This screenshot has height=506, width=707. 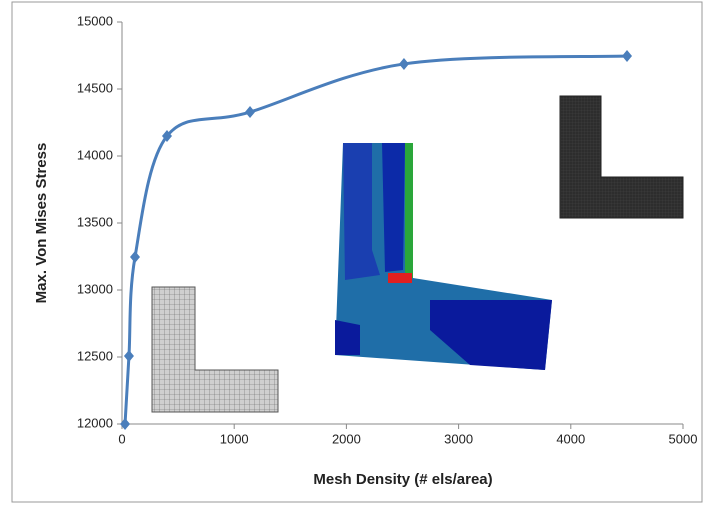 I want to click on y-tick-label: 12000, so click(x=95, y=422).